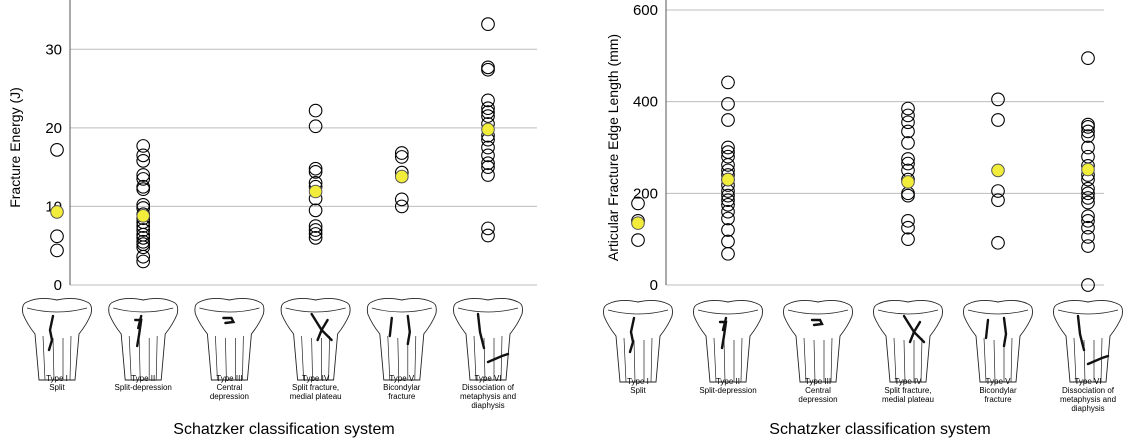 The image size is (1144, 445). What do you see at coordinates (998, 390) in the screenshot?
I see `category-label: Bicondylar` at bounding box center [998, 390].